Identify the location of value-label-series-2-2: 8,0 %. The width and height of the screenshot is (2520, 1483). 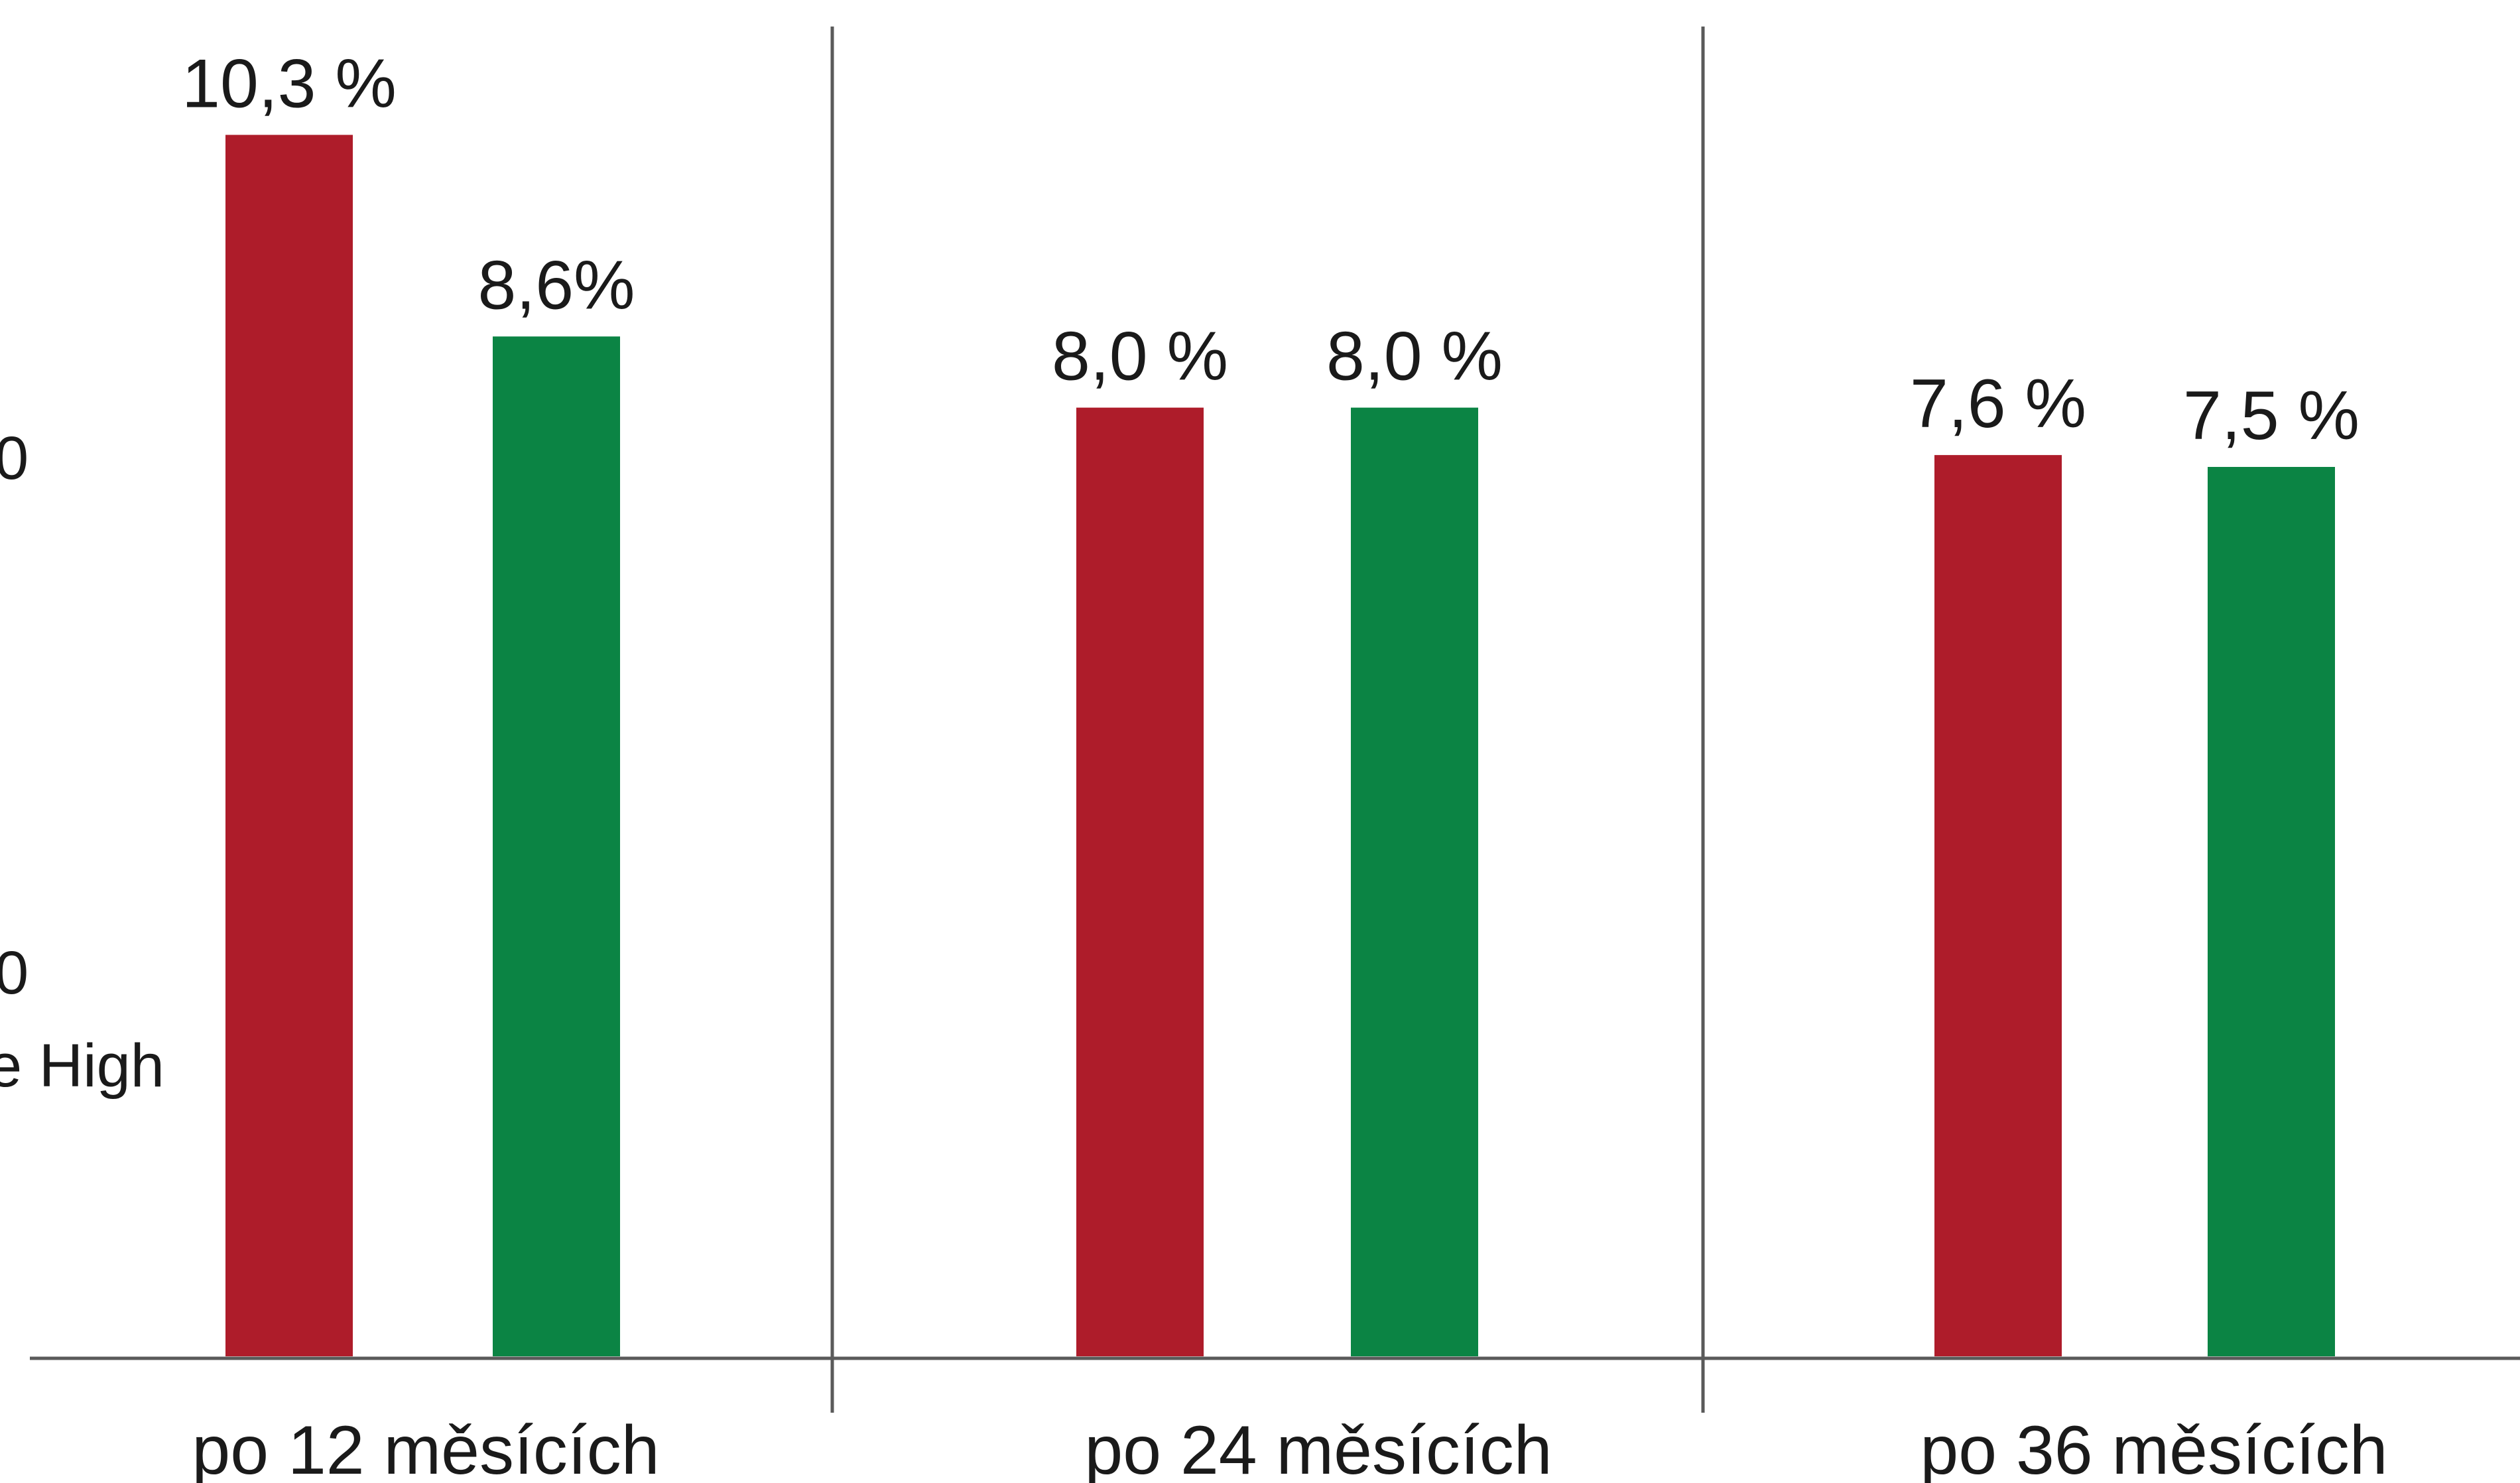
(1414, 357).